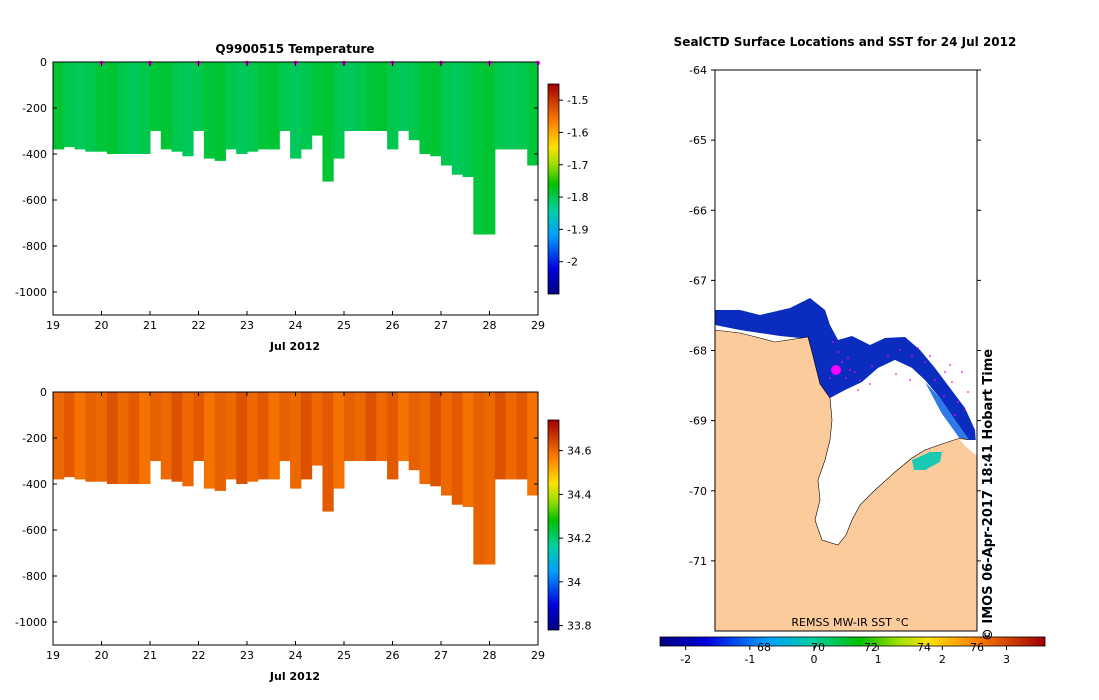 The image size is (1099, 700). Describe the element at coordinates (899, 378) in the screenshot. I see `ctd-locations` at that location.